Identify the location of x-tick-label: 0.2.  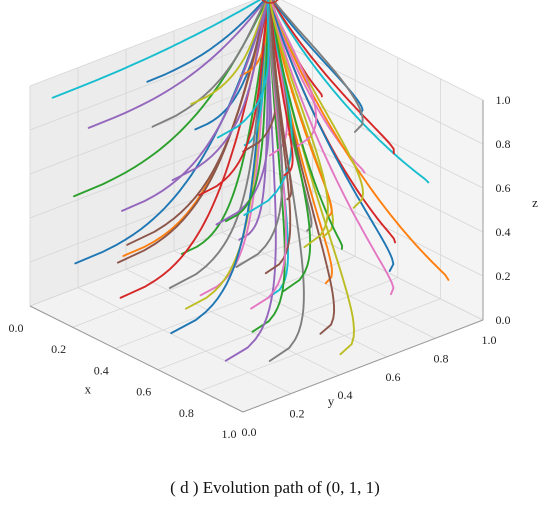
(58, 349).